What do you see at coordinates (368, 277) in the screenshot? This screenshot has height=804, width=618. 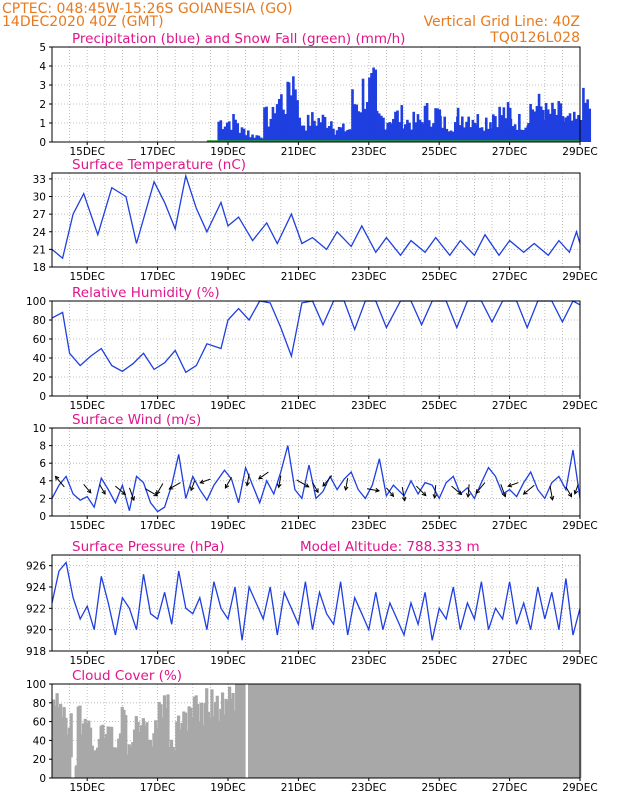 I see `x-tick-label: 23DEC` at bounding box center [368, 277].